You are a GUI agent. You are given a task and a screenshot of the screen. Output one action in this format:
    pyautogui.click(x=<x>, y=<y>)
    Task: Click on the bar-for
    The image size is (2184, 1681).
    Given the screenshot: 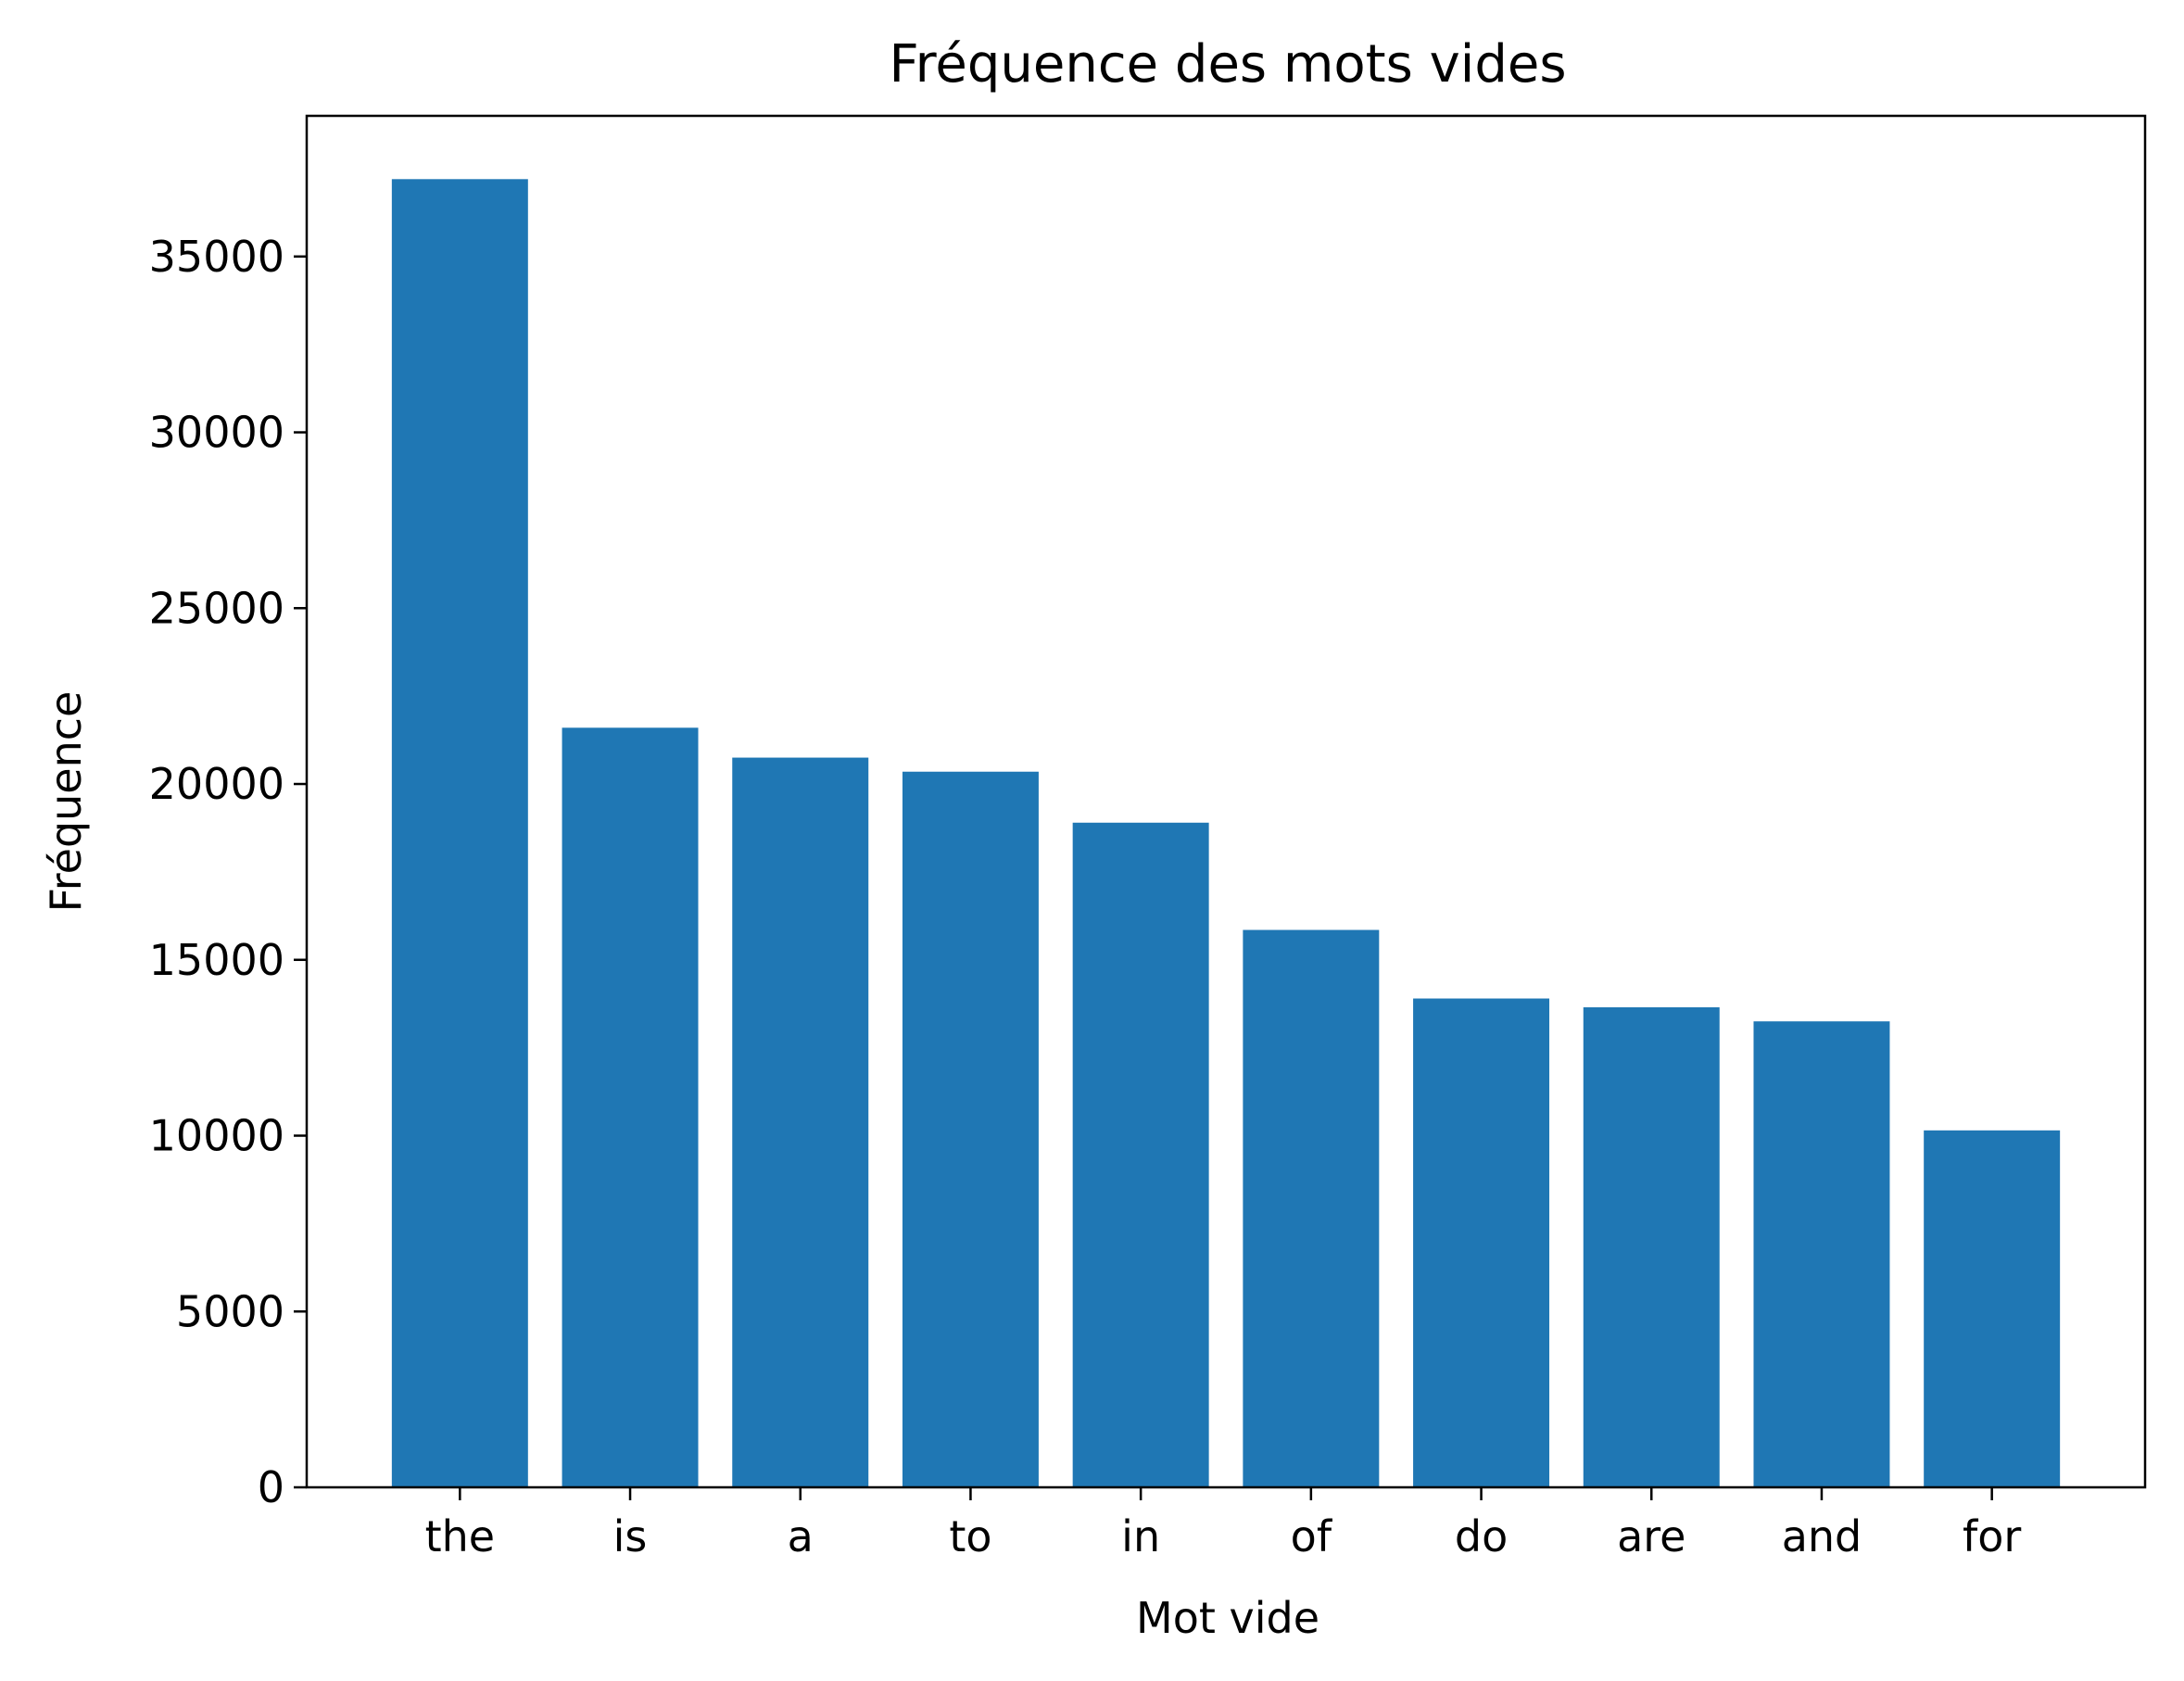 What is the action you would take?
    pyautogui.click(x=1992, y=1308)
    